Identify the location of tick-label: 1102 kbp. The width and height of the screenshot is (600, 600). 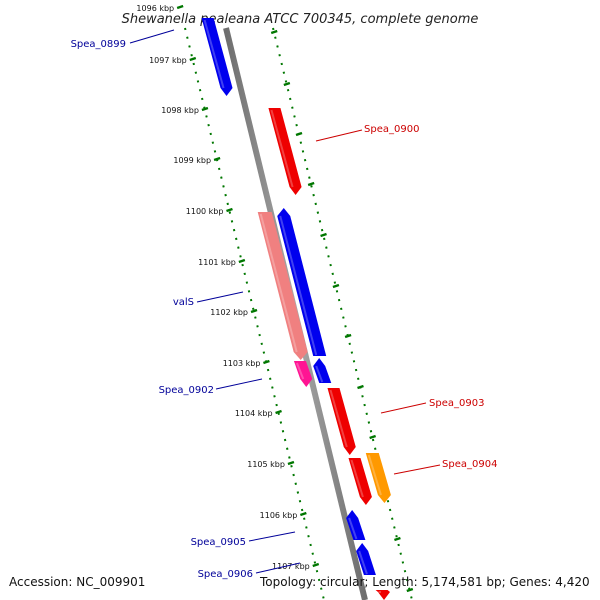
(229, 312).